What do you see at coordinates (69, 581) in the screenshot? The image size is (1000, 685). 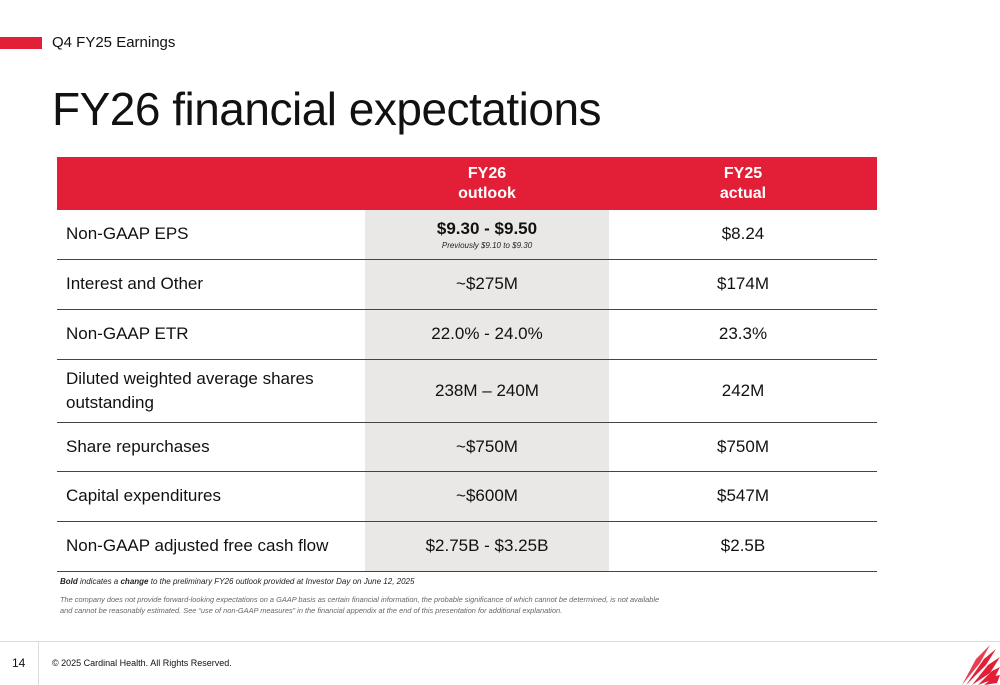 I see `footnote-bold-word: Bold` at bounding box center [69, 581].